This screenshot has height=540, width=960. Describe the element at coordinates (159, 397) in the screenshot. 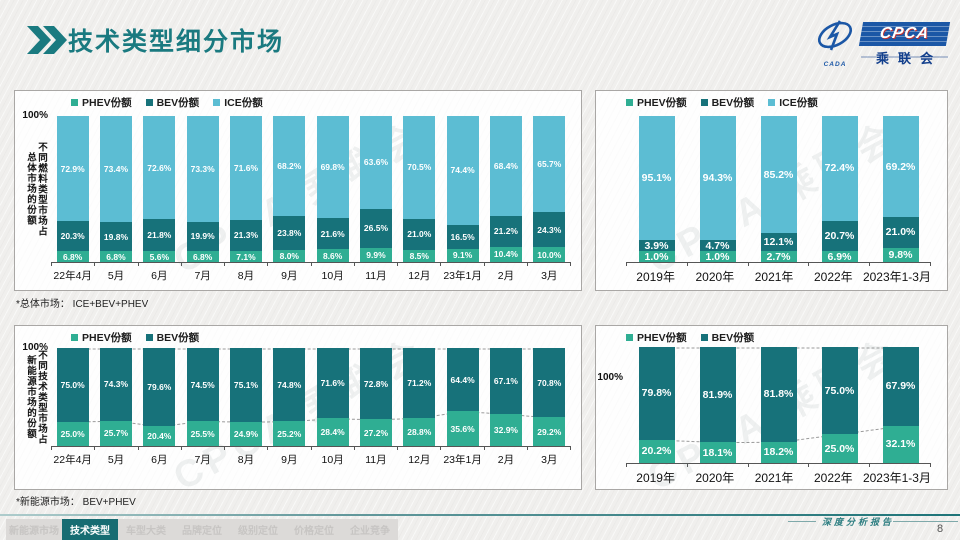

I see `bar-cell: 20.4% 79.6%` at that location.